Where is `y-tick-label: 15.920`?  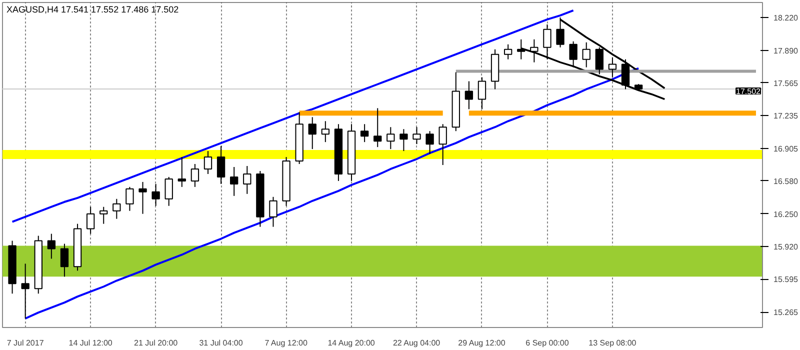
y-tick-label: 15.920 is located at coordinates (786, 247).